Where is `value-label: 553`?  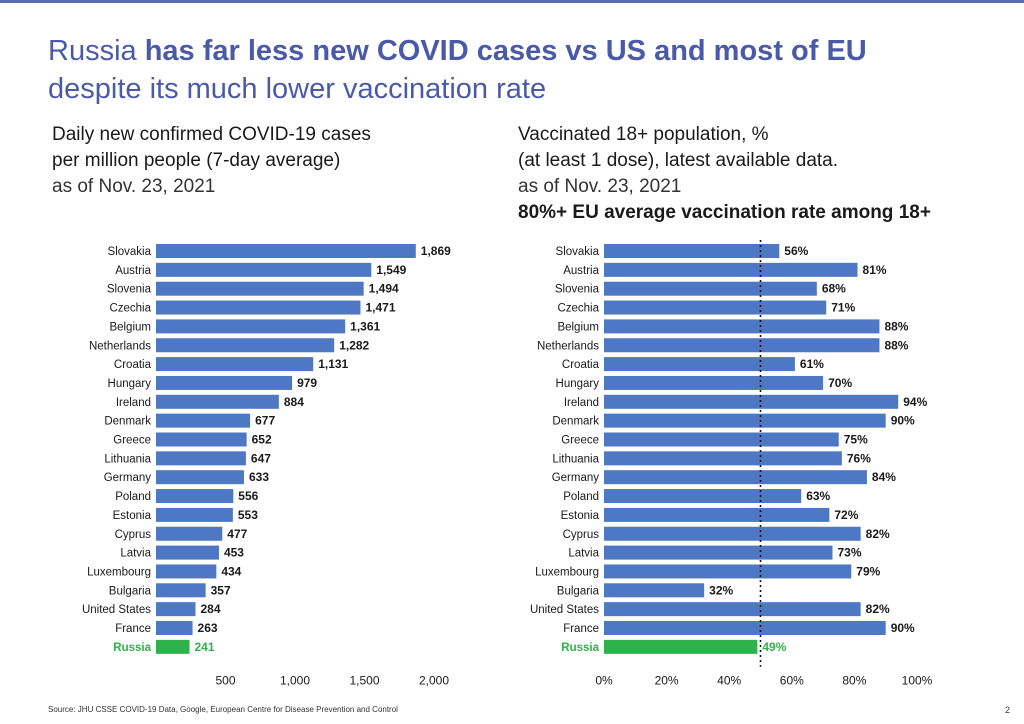 value-label: 553 is located at coordinates (248, 515).